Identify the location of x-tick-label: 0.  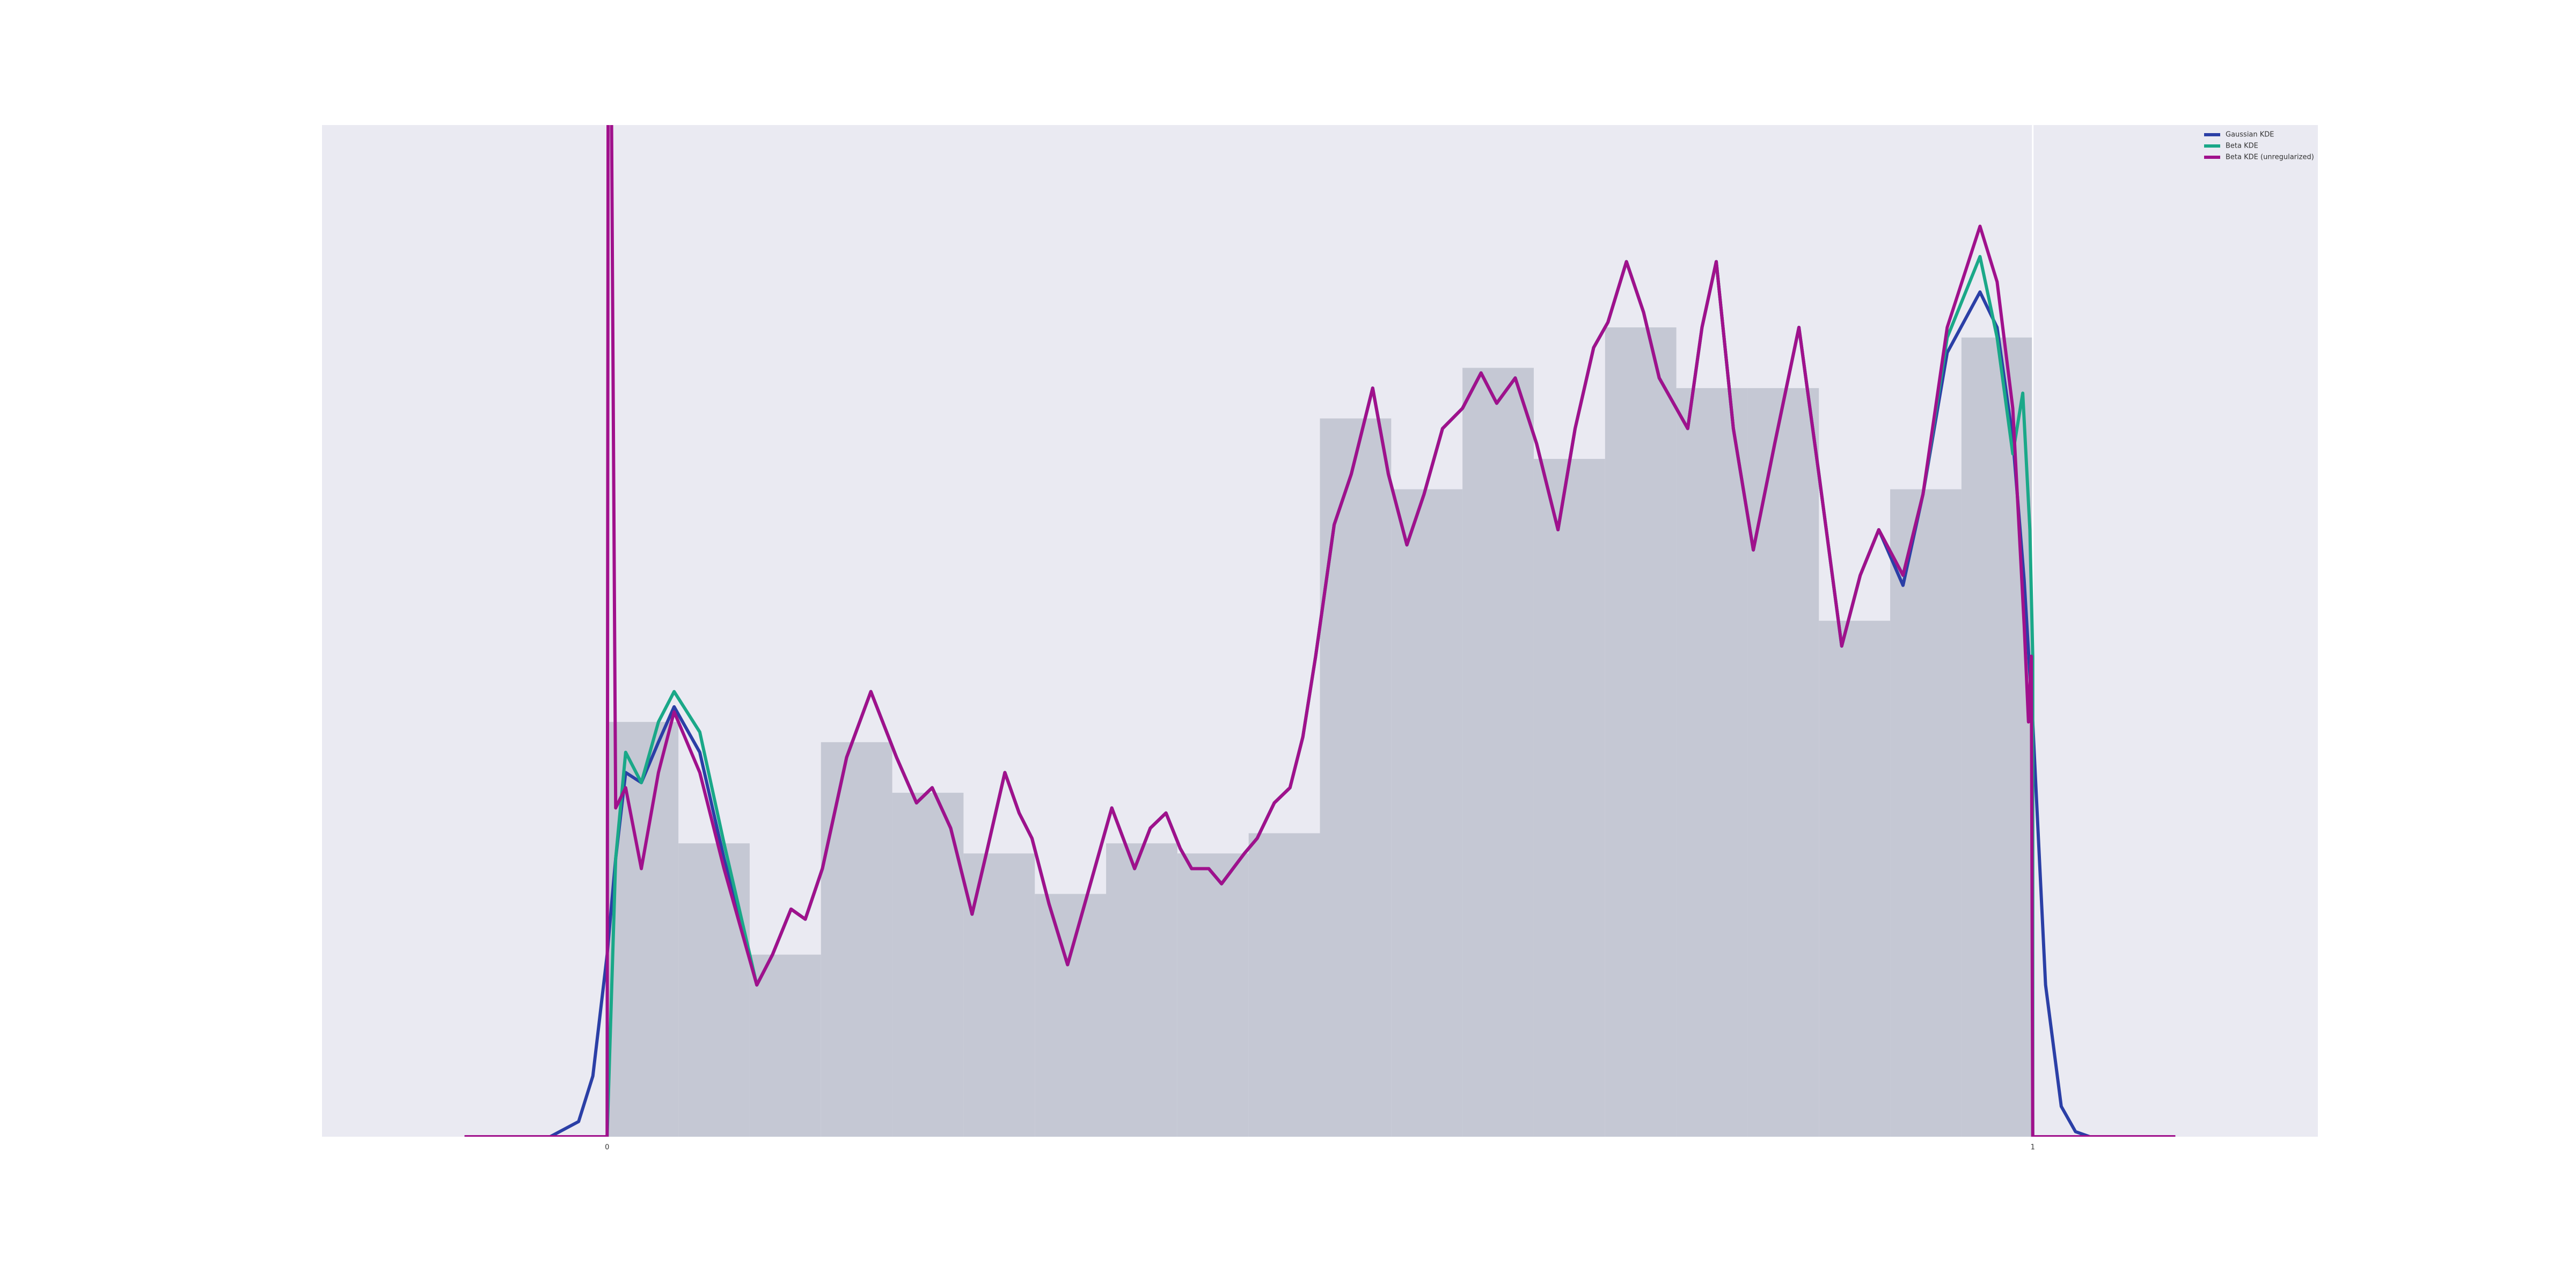
(607, 1148).